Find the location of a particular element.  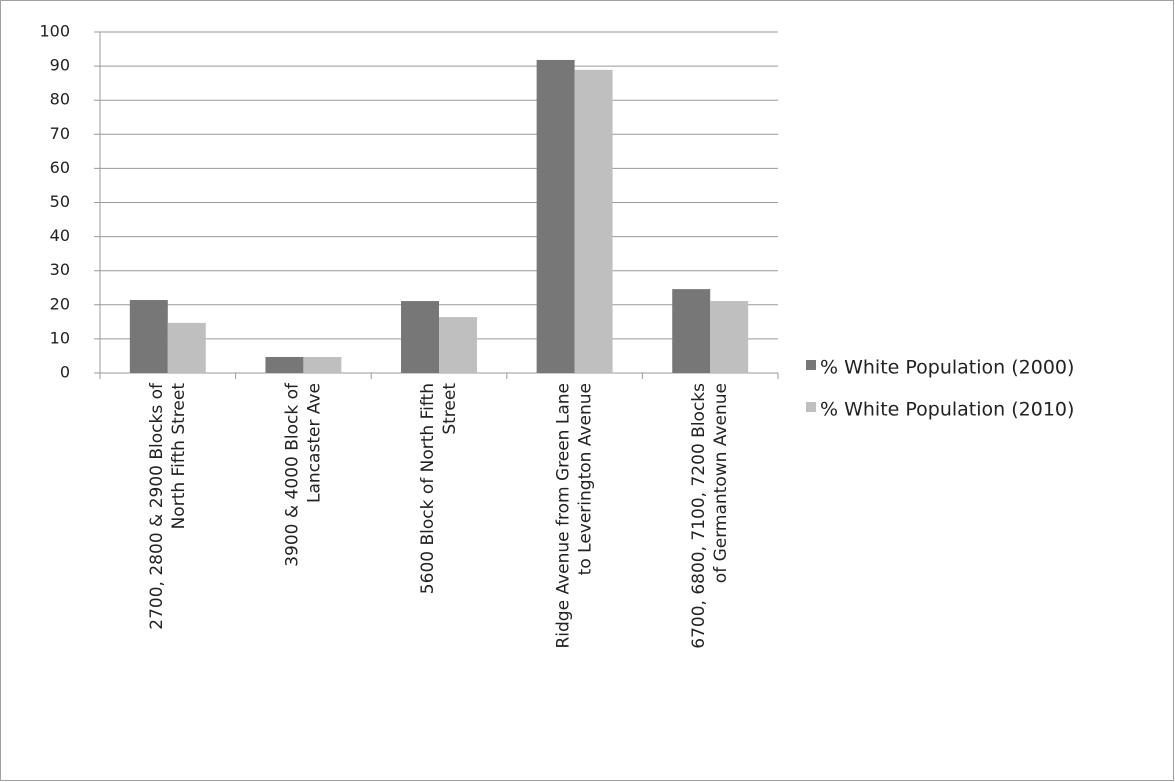

x-label-group: 5600 Block of North Fifth Street is located at coordinates (439, 489).